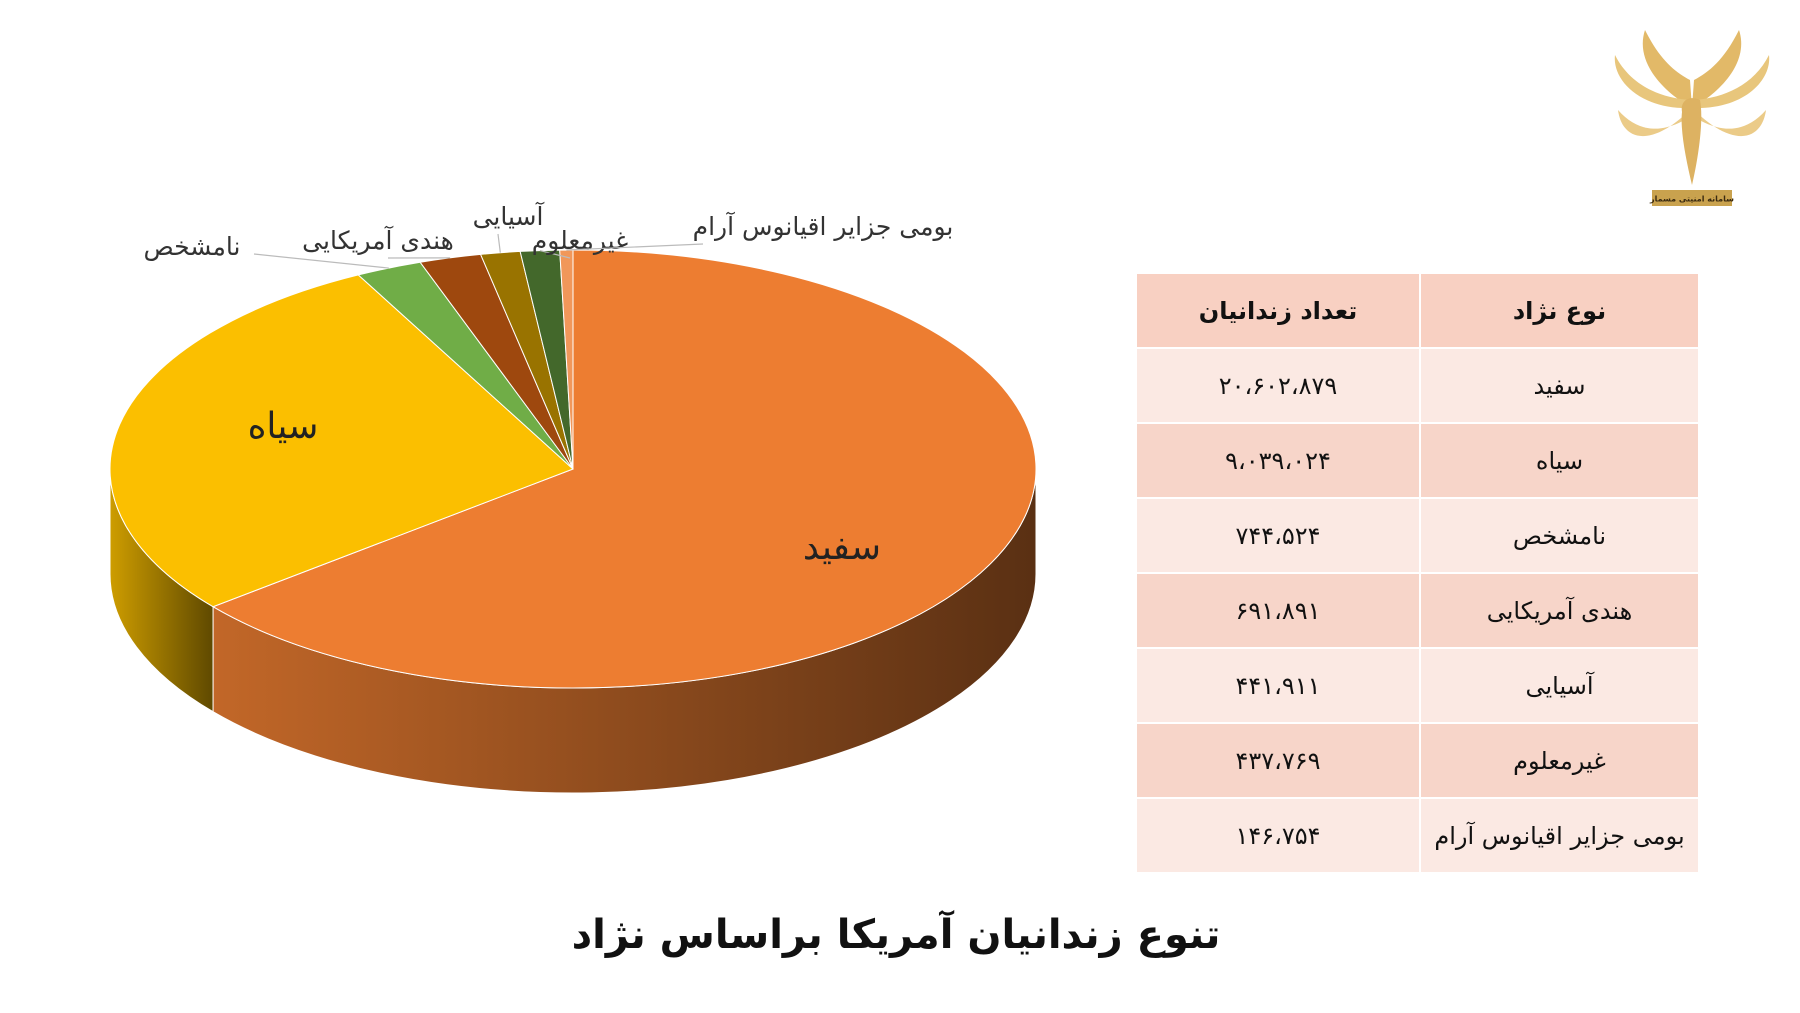  I want to click on slice-label: غیرمعلوم, so click(580, 240).